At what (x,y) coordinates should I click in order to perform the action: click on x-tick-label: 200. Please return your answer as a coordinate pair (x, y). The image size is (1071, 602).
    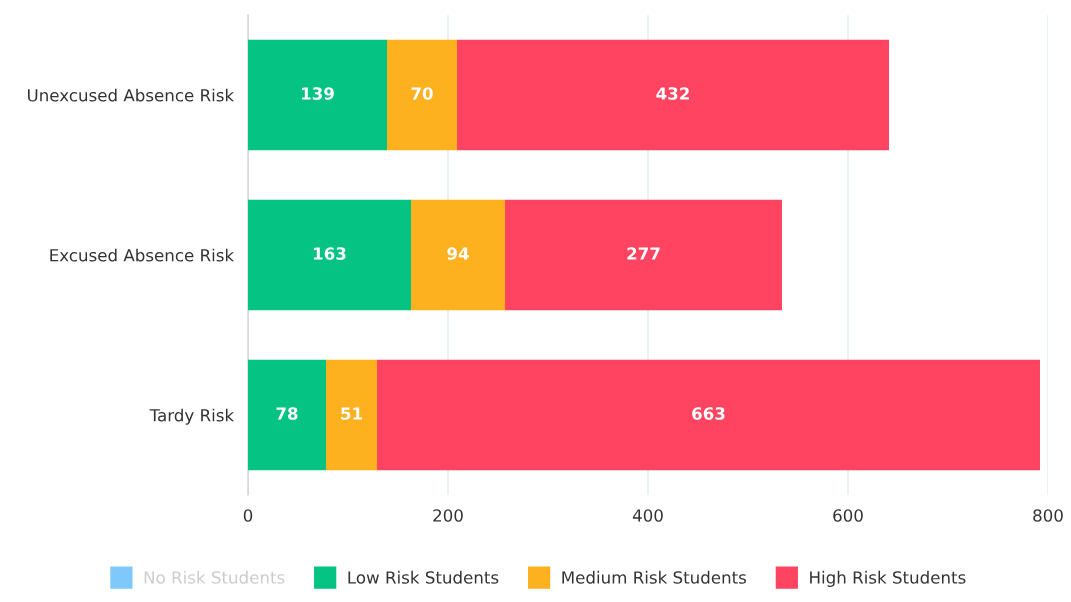
    Looking at the image, I should click on (448, 515).